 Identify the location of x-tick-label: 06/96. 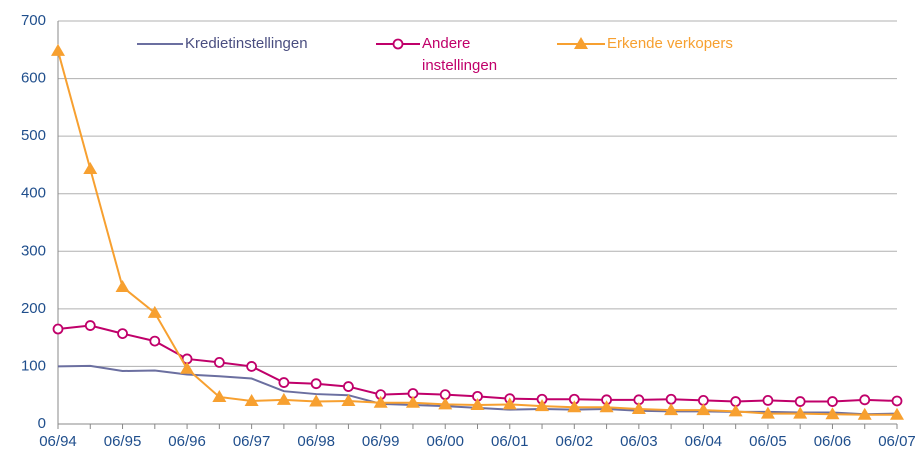
(187, 441).